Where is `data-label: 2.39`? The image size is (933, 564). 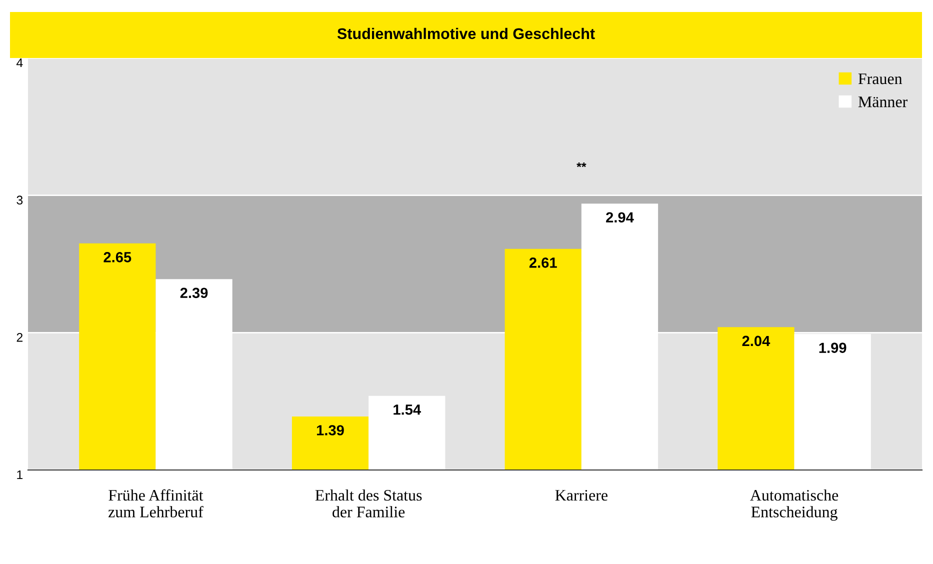 data-label: 2.39 is located at coordinates (194, 293).